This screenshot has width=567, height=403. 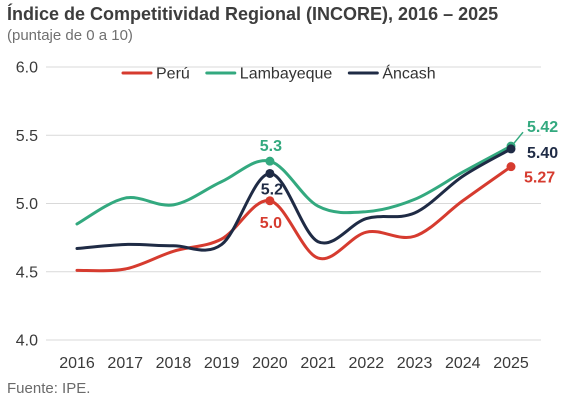 What do you see at coordinates (286, 74) in the screenshot?
I see `legend-label: Lambayeque` at bounding box center [286, 74].